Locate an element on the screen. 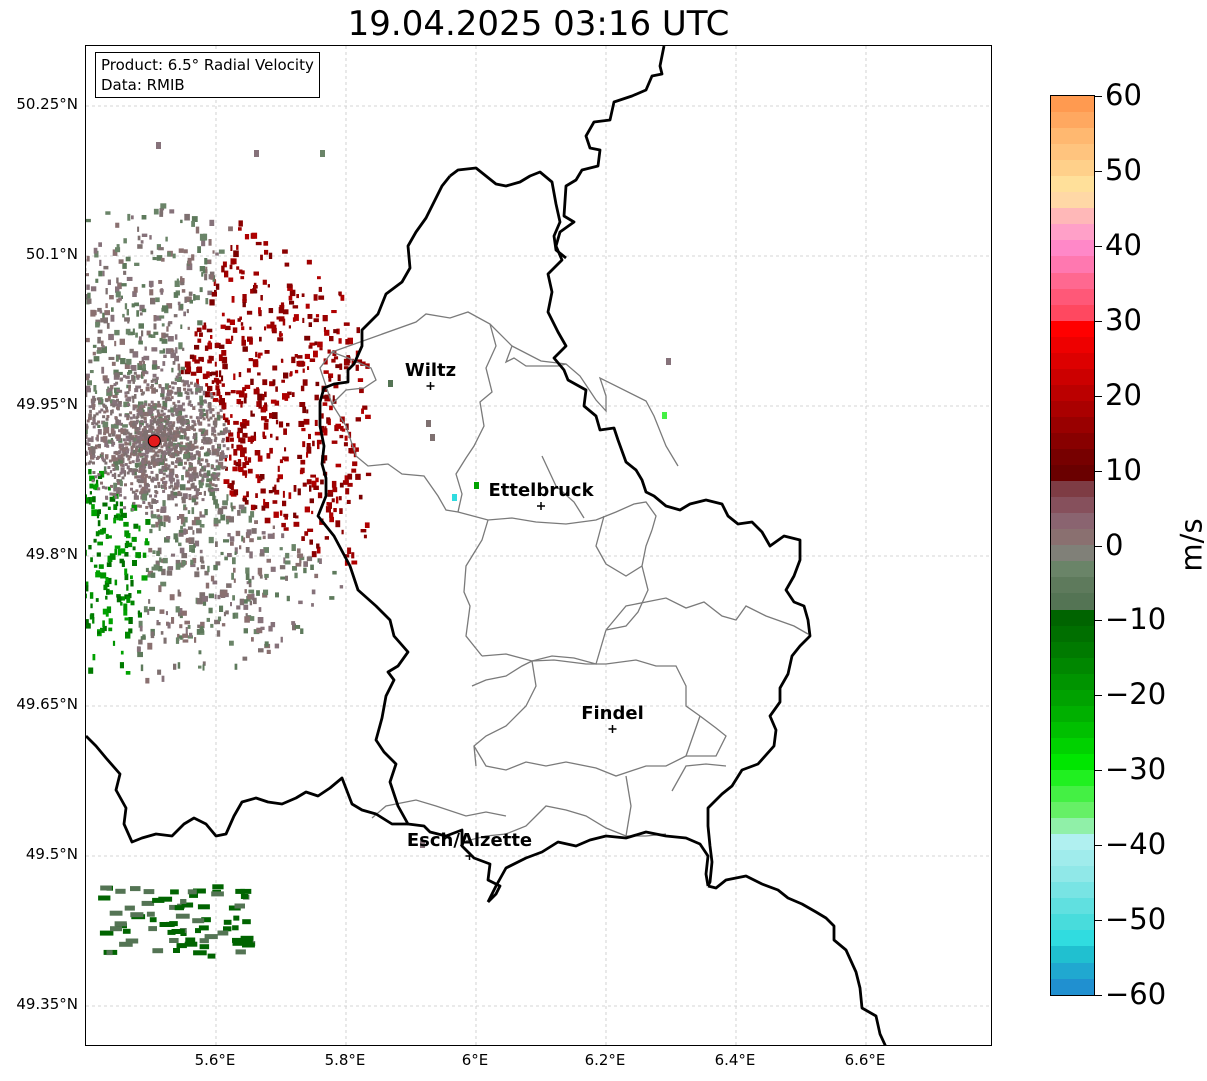 This screenshot has height=1081, width=1207. city-label: Esch/Alzette is located at coordinates (469, 840).